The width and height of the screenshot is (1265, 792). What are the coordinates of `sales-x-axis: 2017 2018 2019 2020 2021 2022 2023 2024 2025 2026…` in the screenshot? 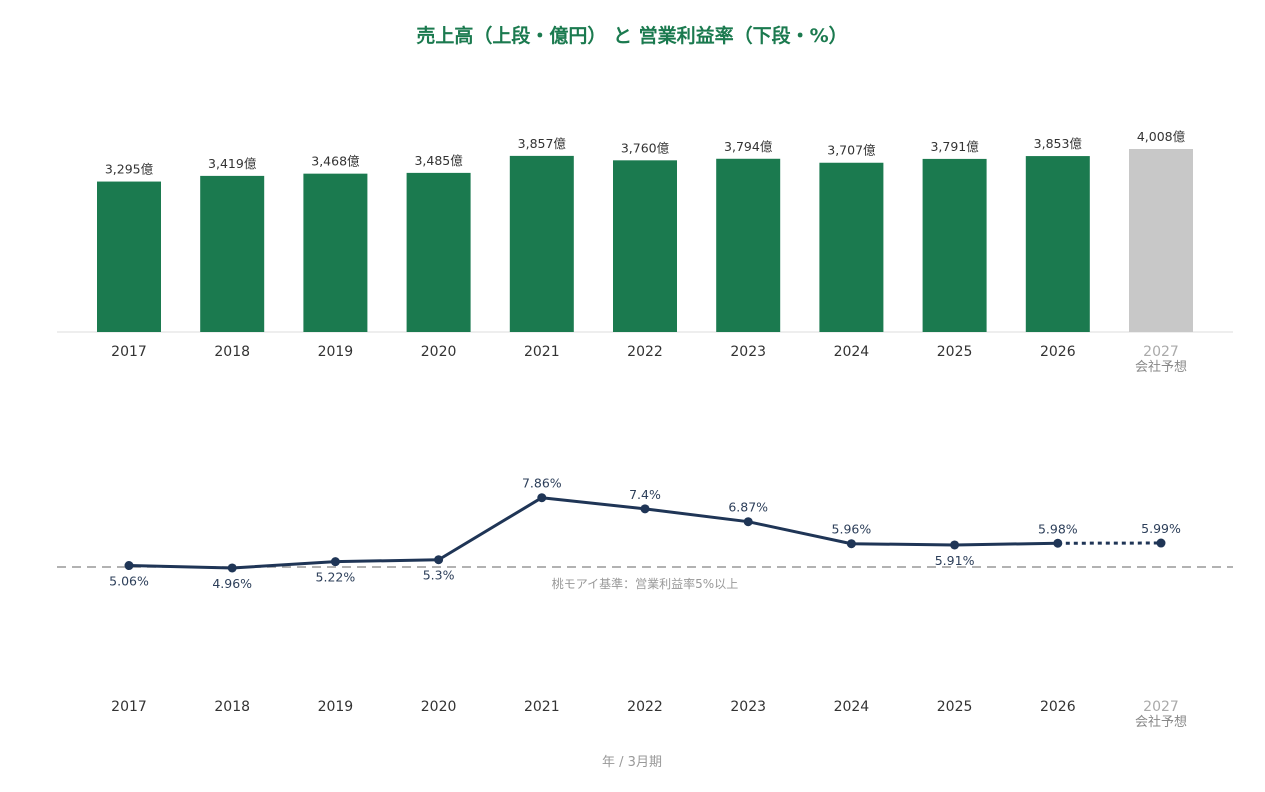 It's located at (649, 359).